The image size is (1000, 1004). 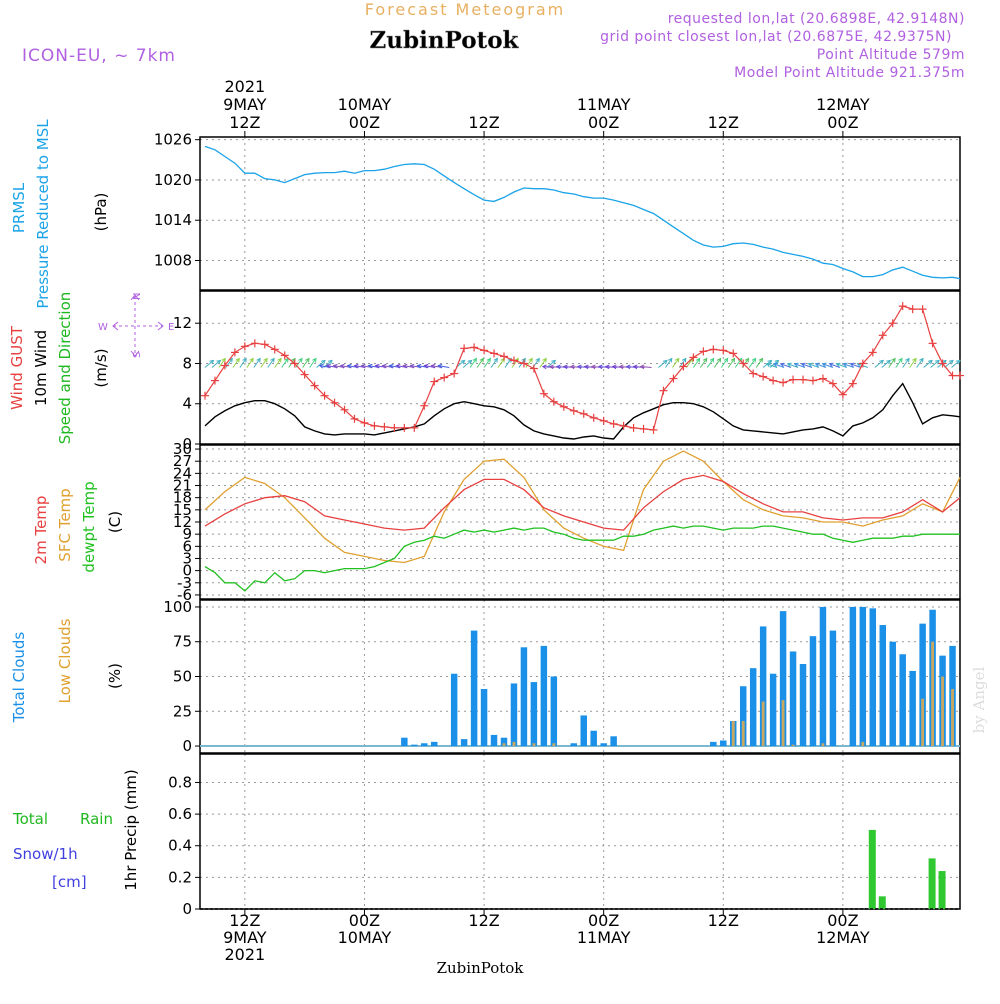 What do you see at coordinates (872, 869) in the screenshot?
I see `rain-bar` at bounding box center [872, 869].